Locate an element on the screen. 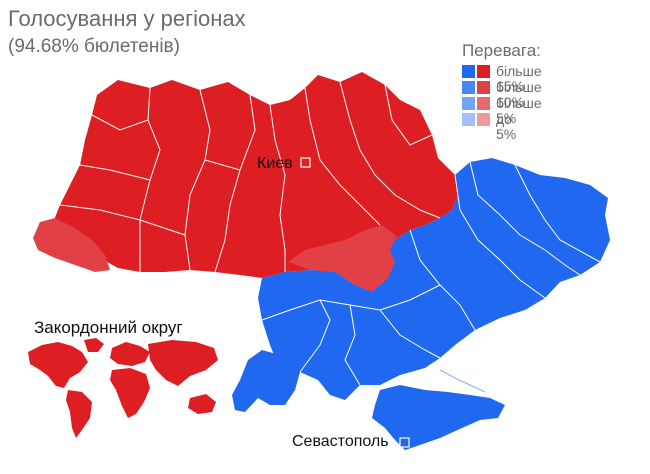 Image resolution: width=650 pixels, height=474 pixels. continent-africa is located at coordinates (130, 393).